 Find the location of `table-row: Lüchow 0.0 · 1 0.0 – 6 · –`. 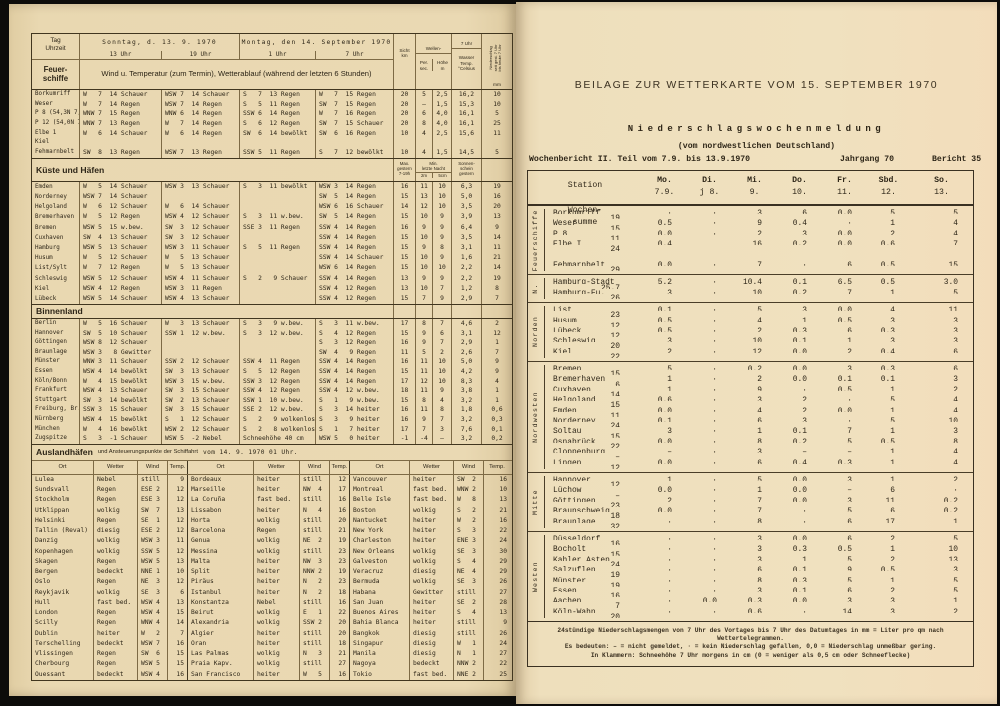

table-row: Lüchow 0.0 · 1 0.0 – 6 · – is located at coordinates (759, 491).